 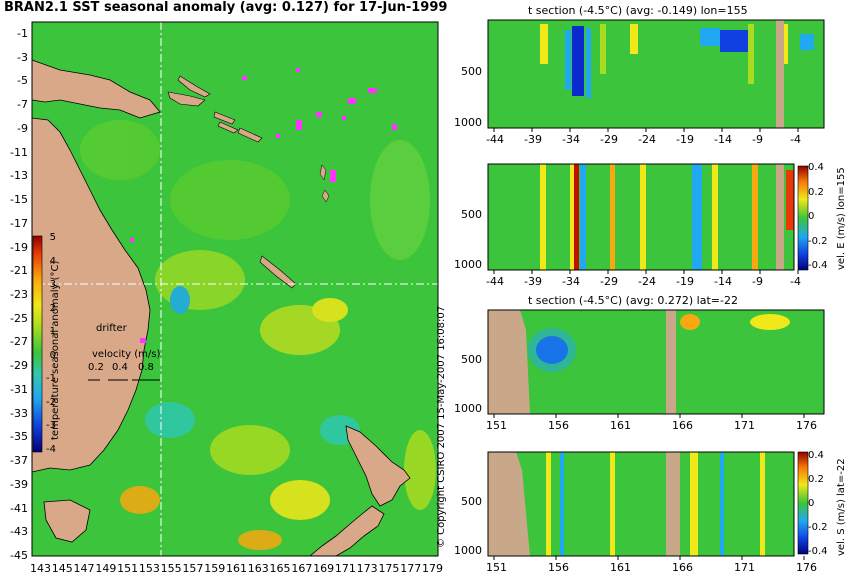 What do you see at coordinates (22, 81) in the screenshot?
I see `map-y-tick: -5` at bounding box center [22, 81].